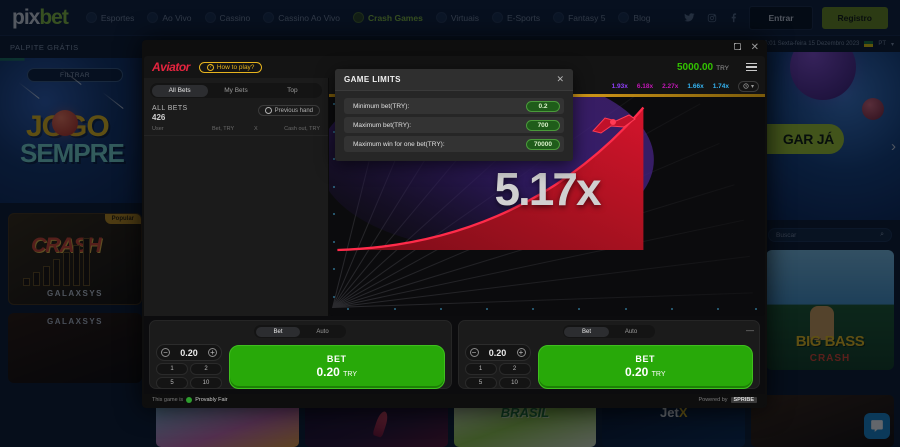 This screenshot has height=447, width=900. What do you see at coordinates (211, 400) in the screenshot?
I see `provably-fair-link: Provably Fair` at bounding box center [211, 400].